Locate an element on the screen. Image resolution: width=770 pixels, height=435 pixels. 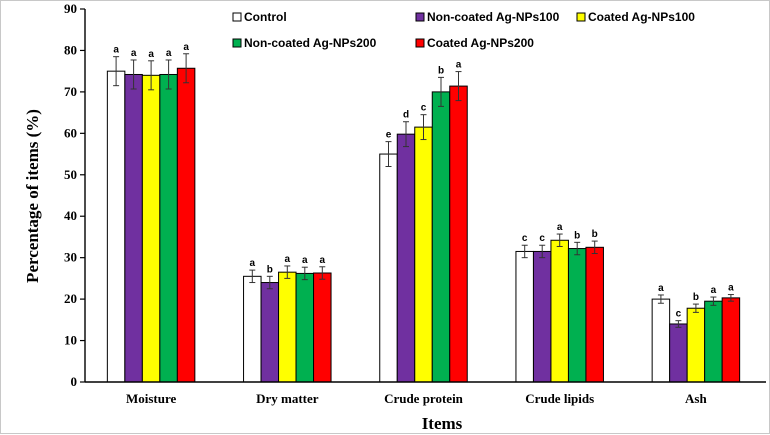
legend-label: Non-coated Ag-NPs200 is located at coordinates (310, 43).